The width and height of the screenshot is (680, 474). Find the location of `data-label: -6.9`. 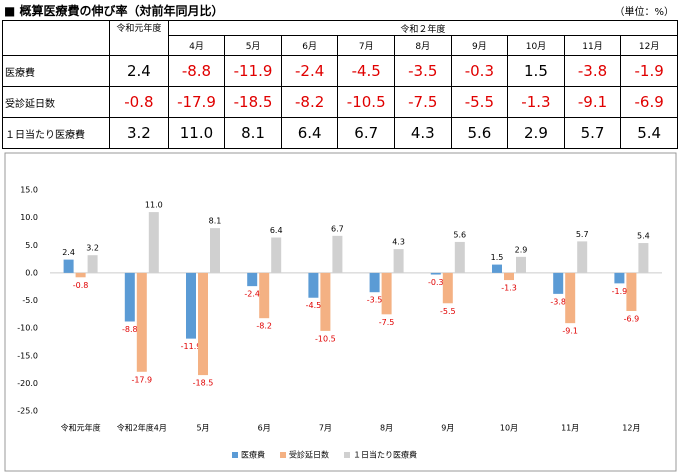

data-label: -6.9 is located at coordinates (632, 318).